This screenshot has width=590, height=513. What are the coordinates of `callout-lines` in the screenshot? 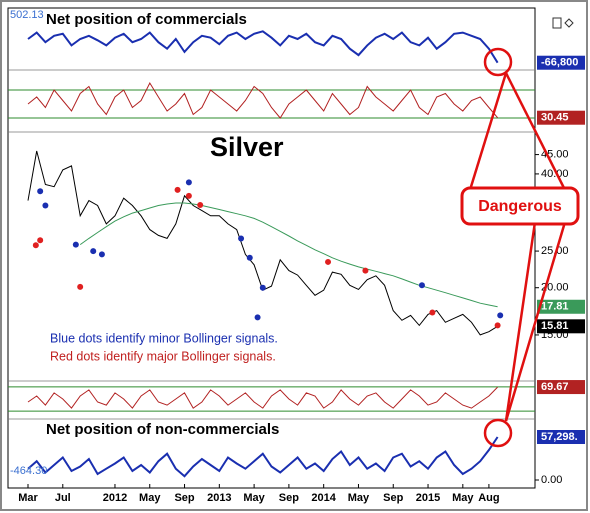 It's located at (517, 247).